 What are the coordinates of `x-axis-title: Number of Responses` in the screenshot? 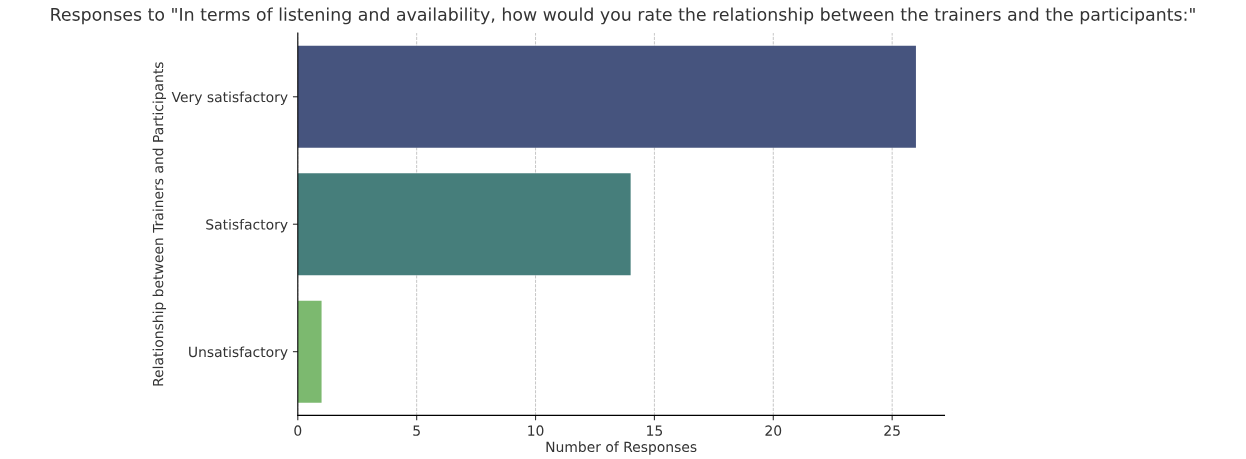 It's located at (621, 448).